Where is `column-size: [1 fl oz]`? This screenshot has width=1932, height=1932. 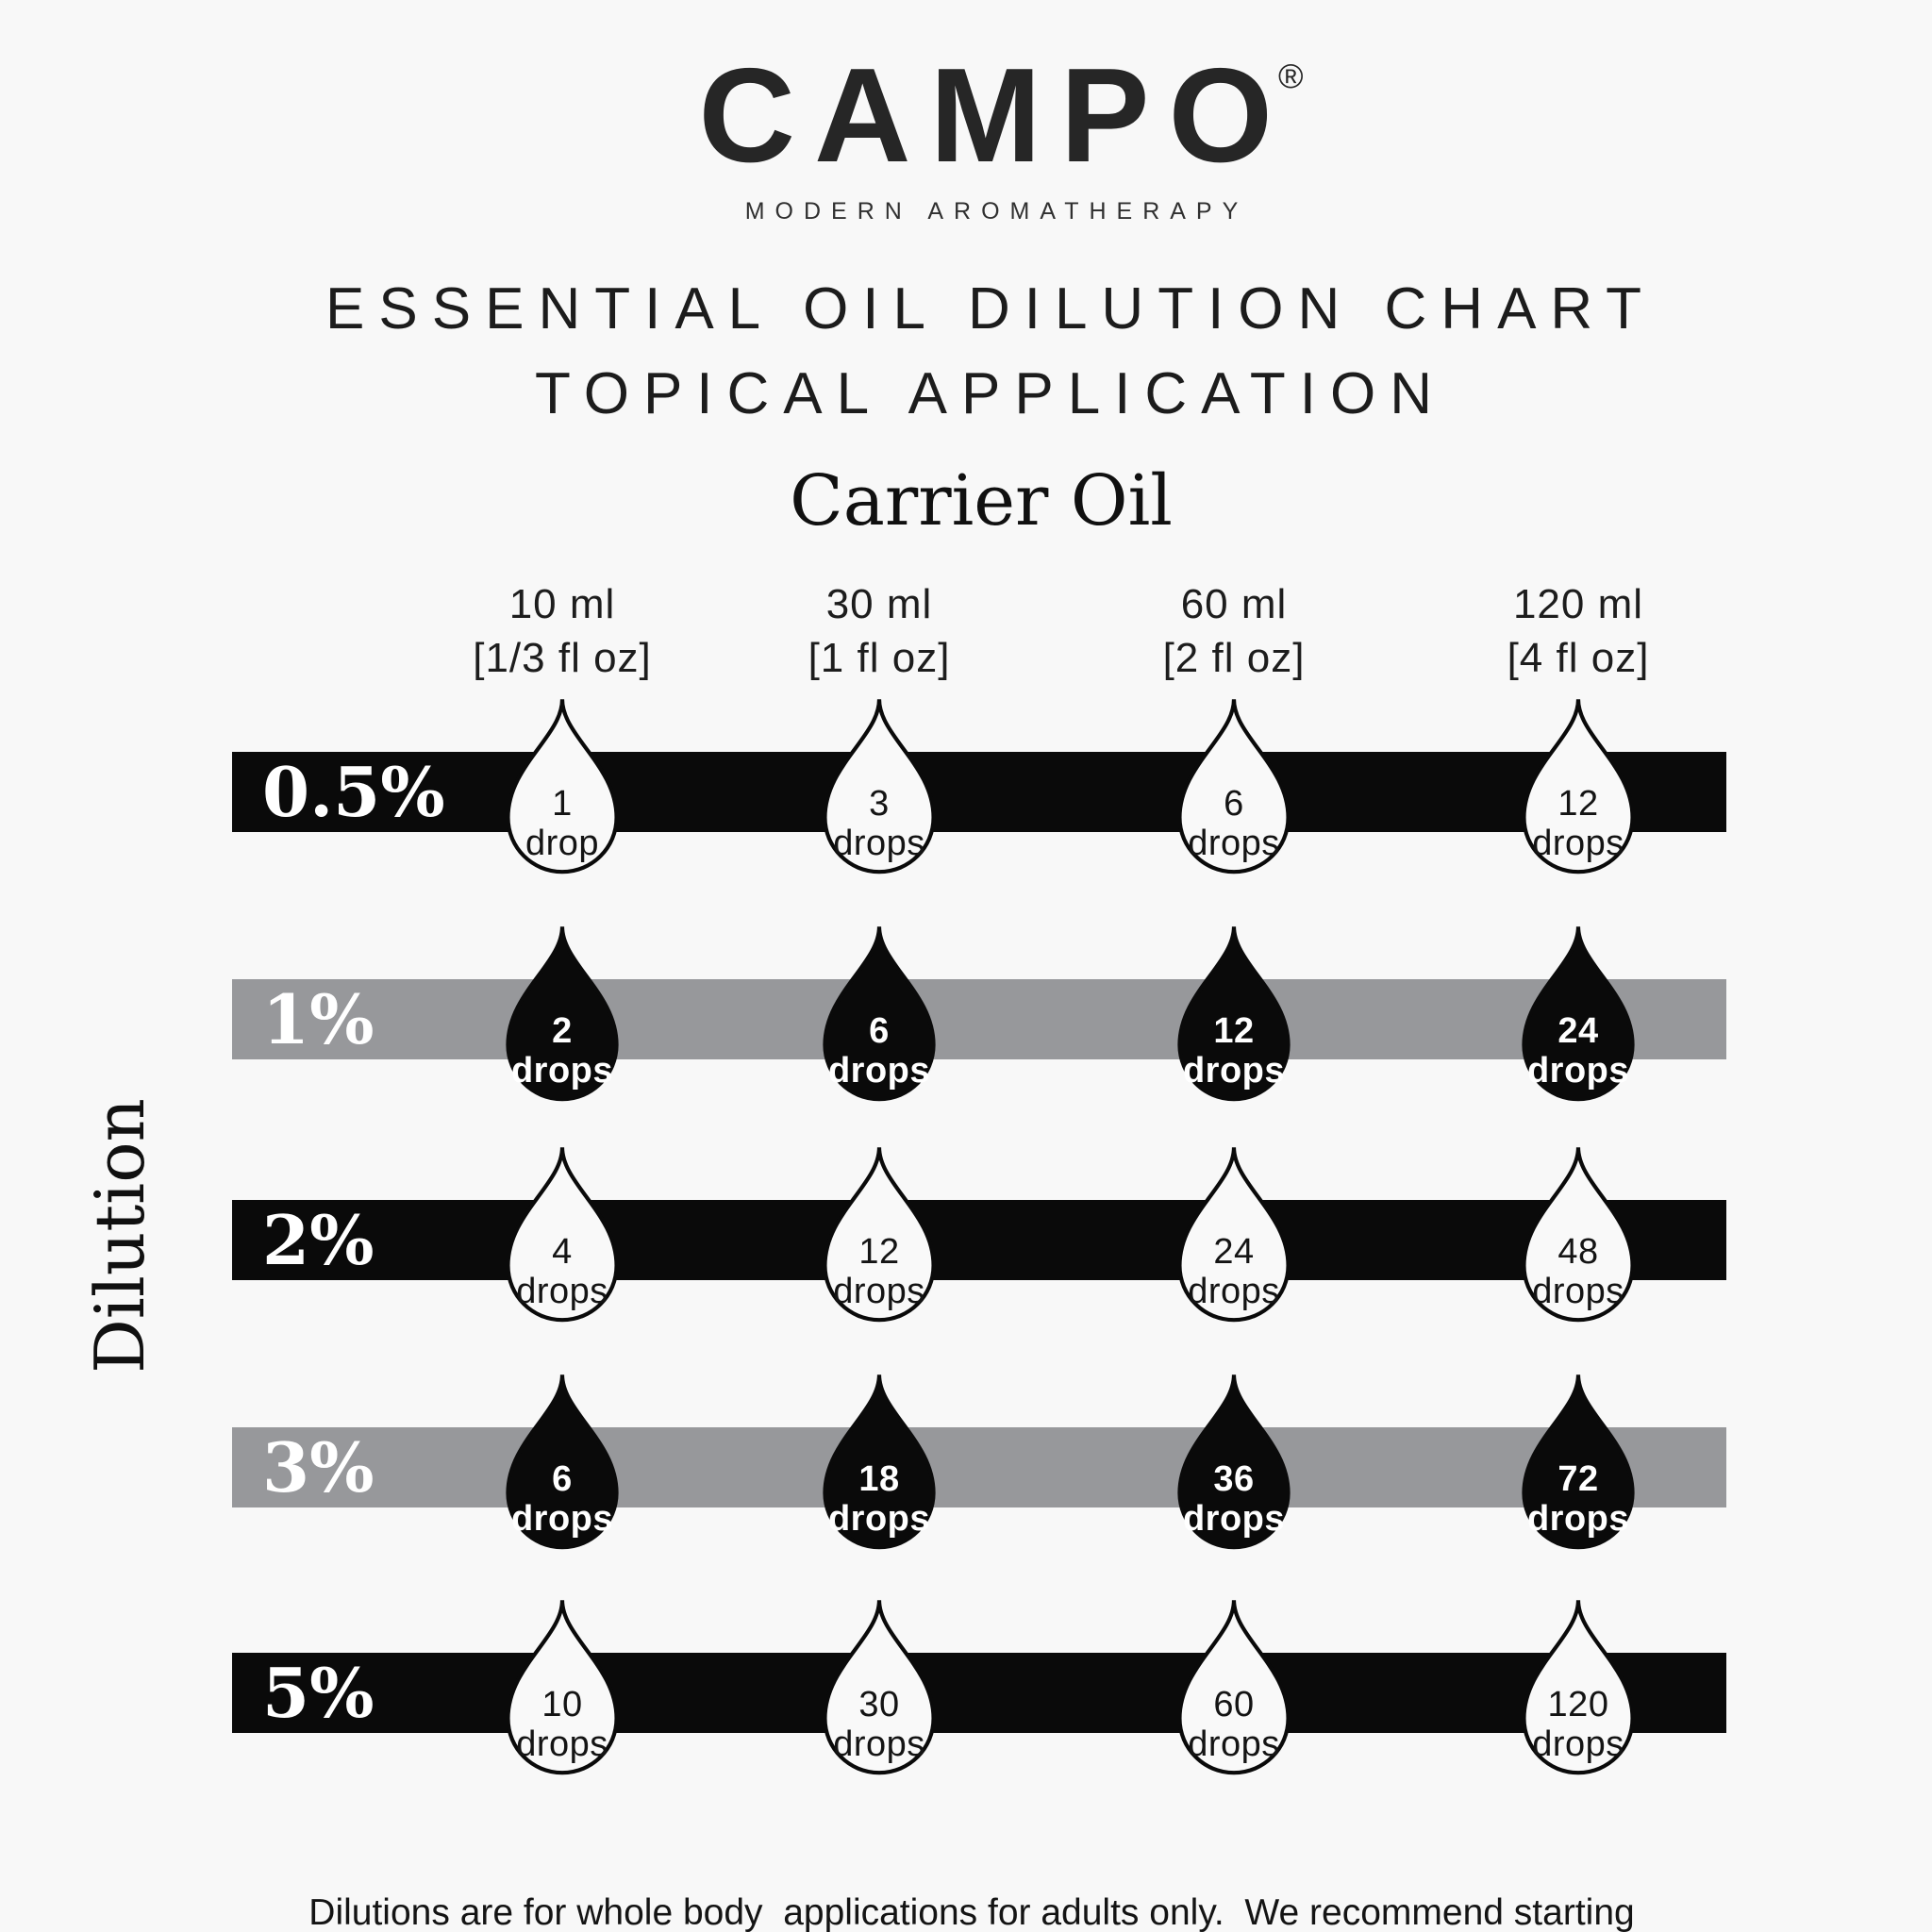 column-size: [1 fl oz] is located at coordinates (880, 658).